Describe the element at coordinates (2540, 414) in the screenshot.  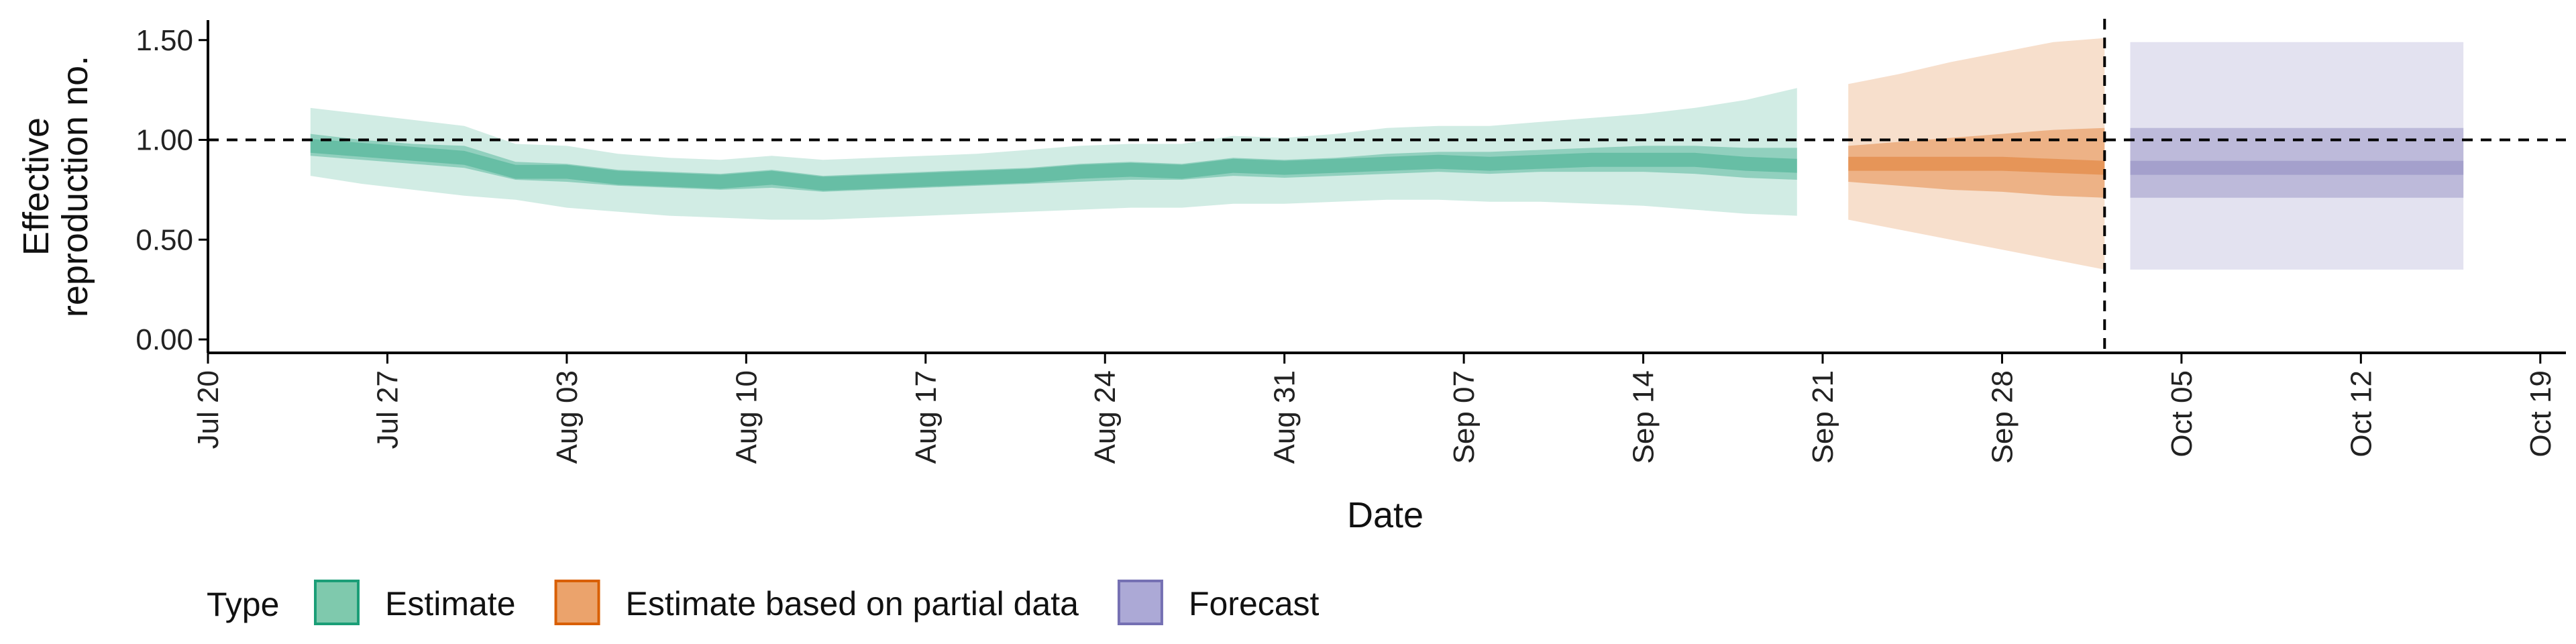
I see `x-tick-label: Oct 19` at that location.